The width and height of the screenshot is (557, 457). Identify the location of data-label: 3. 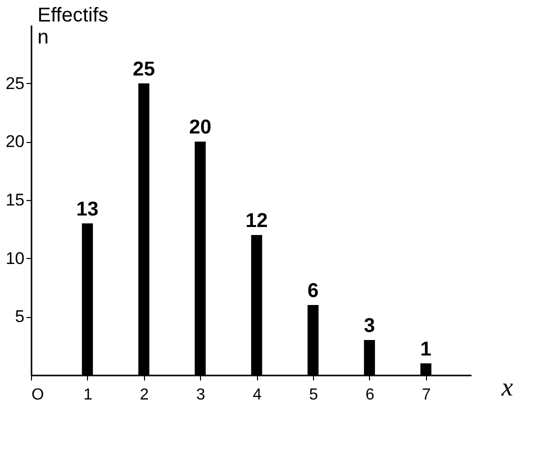
(370, 326).